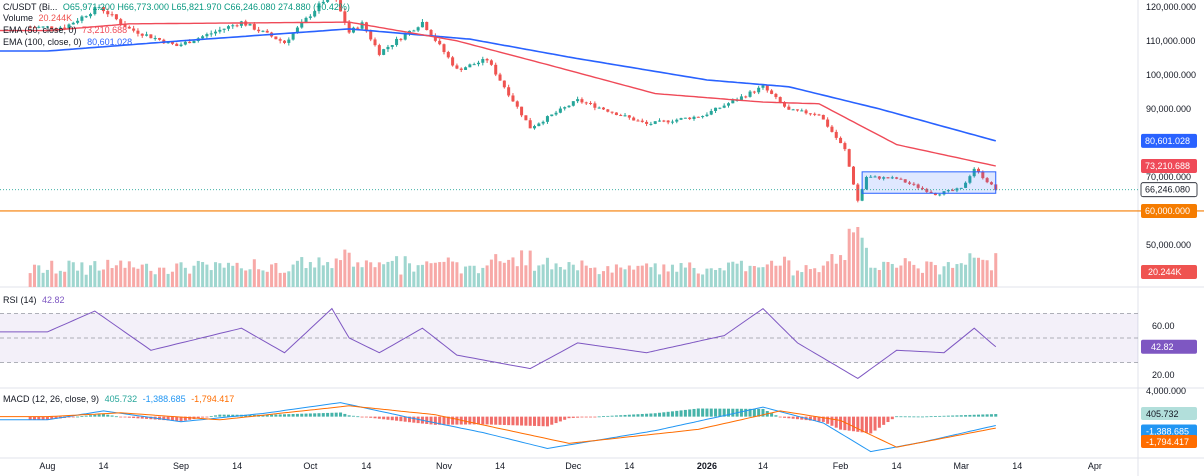 This screenshot has width=1204, height=476. I want to click on ema100-value: 80,601.028, so click(110, 42).